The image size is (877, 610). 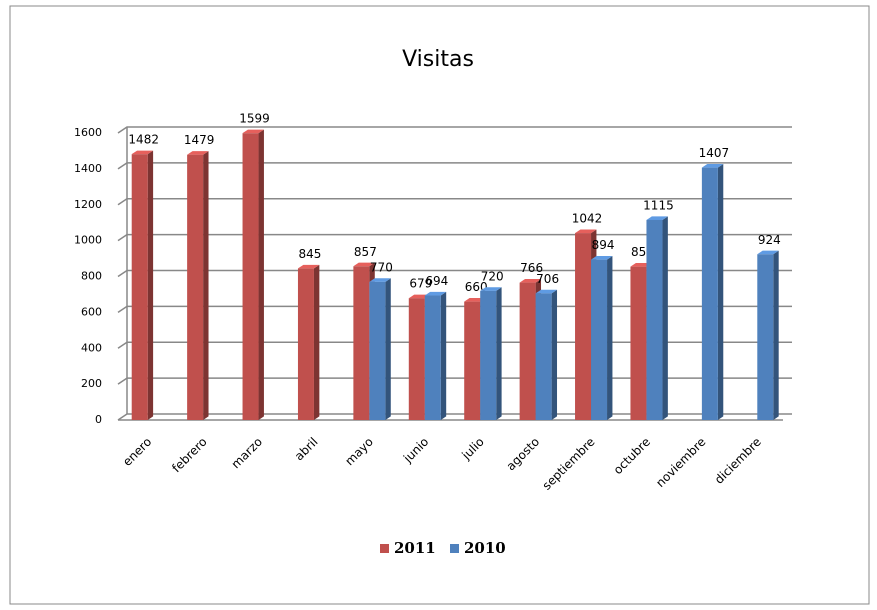 What do you see at coordinates (485, 548) in the screenshot?
I see `legend-label: 2010` at bounding box center [485, 548].